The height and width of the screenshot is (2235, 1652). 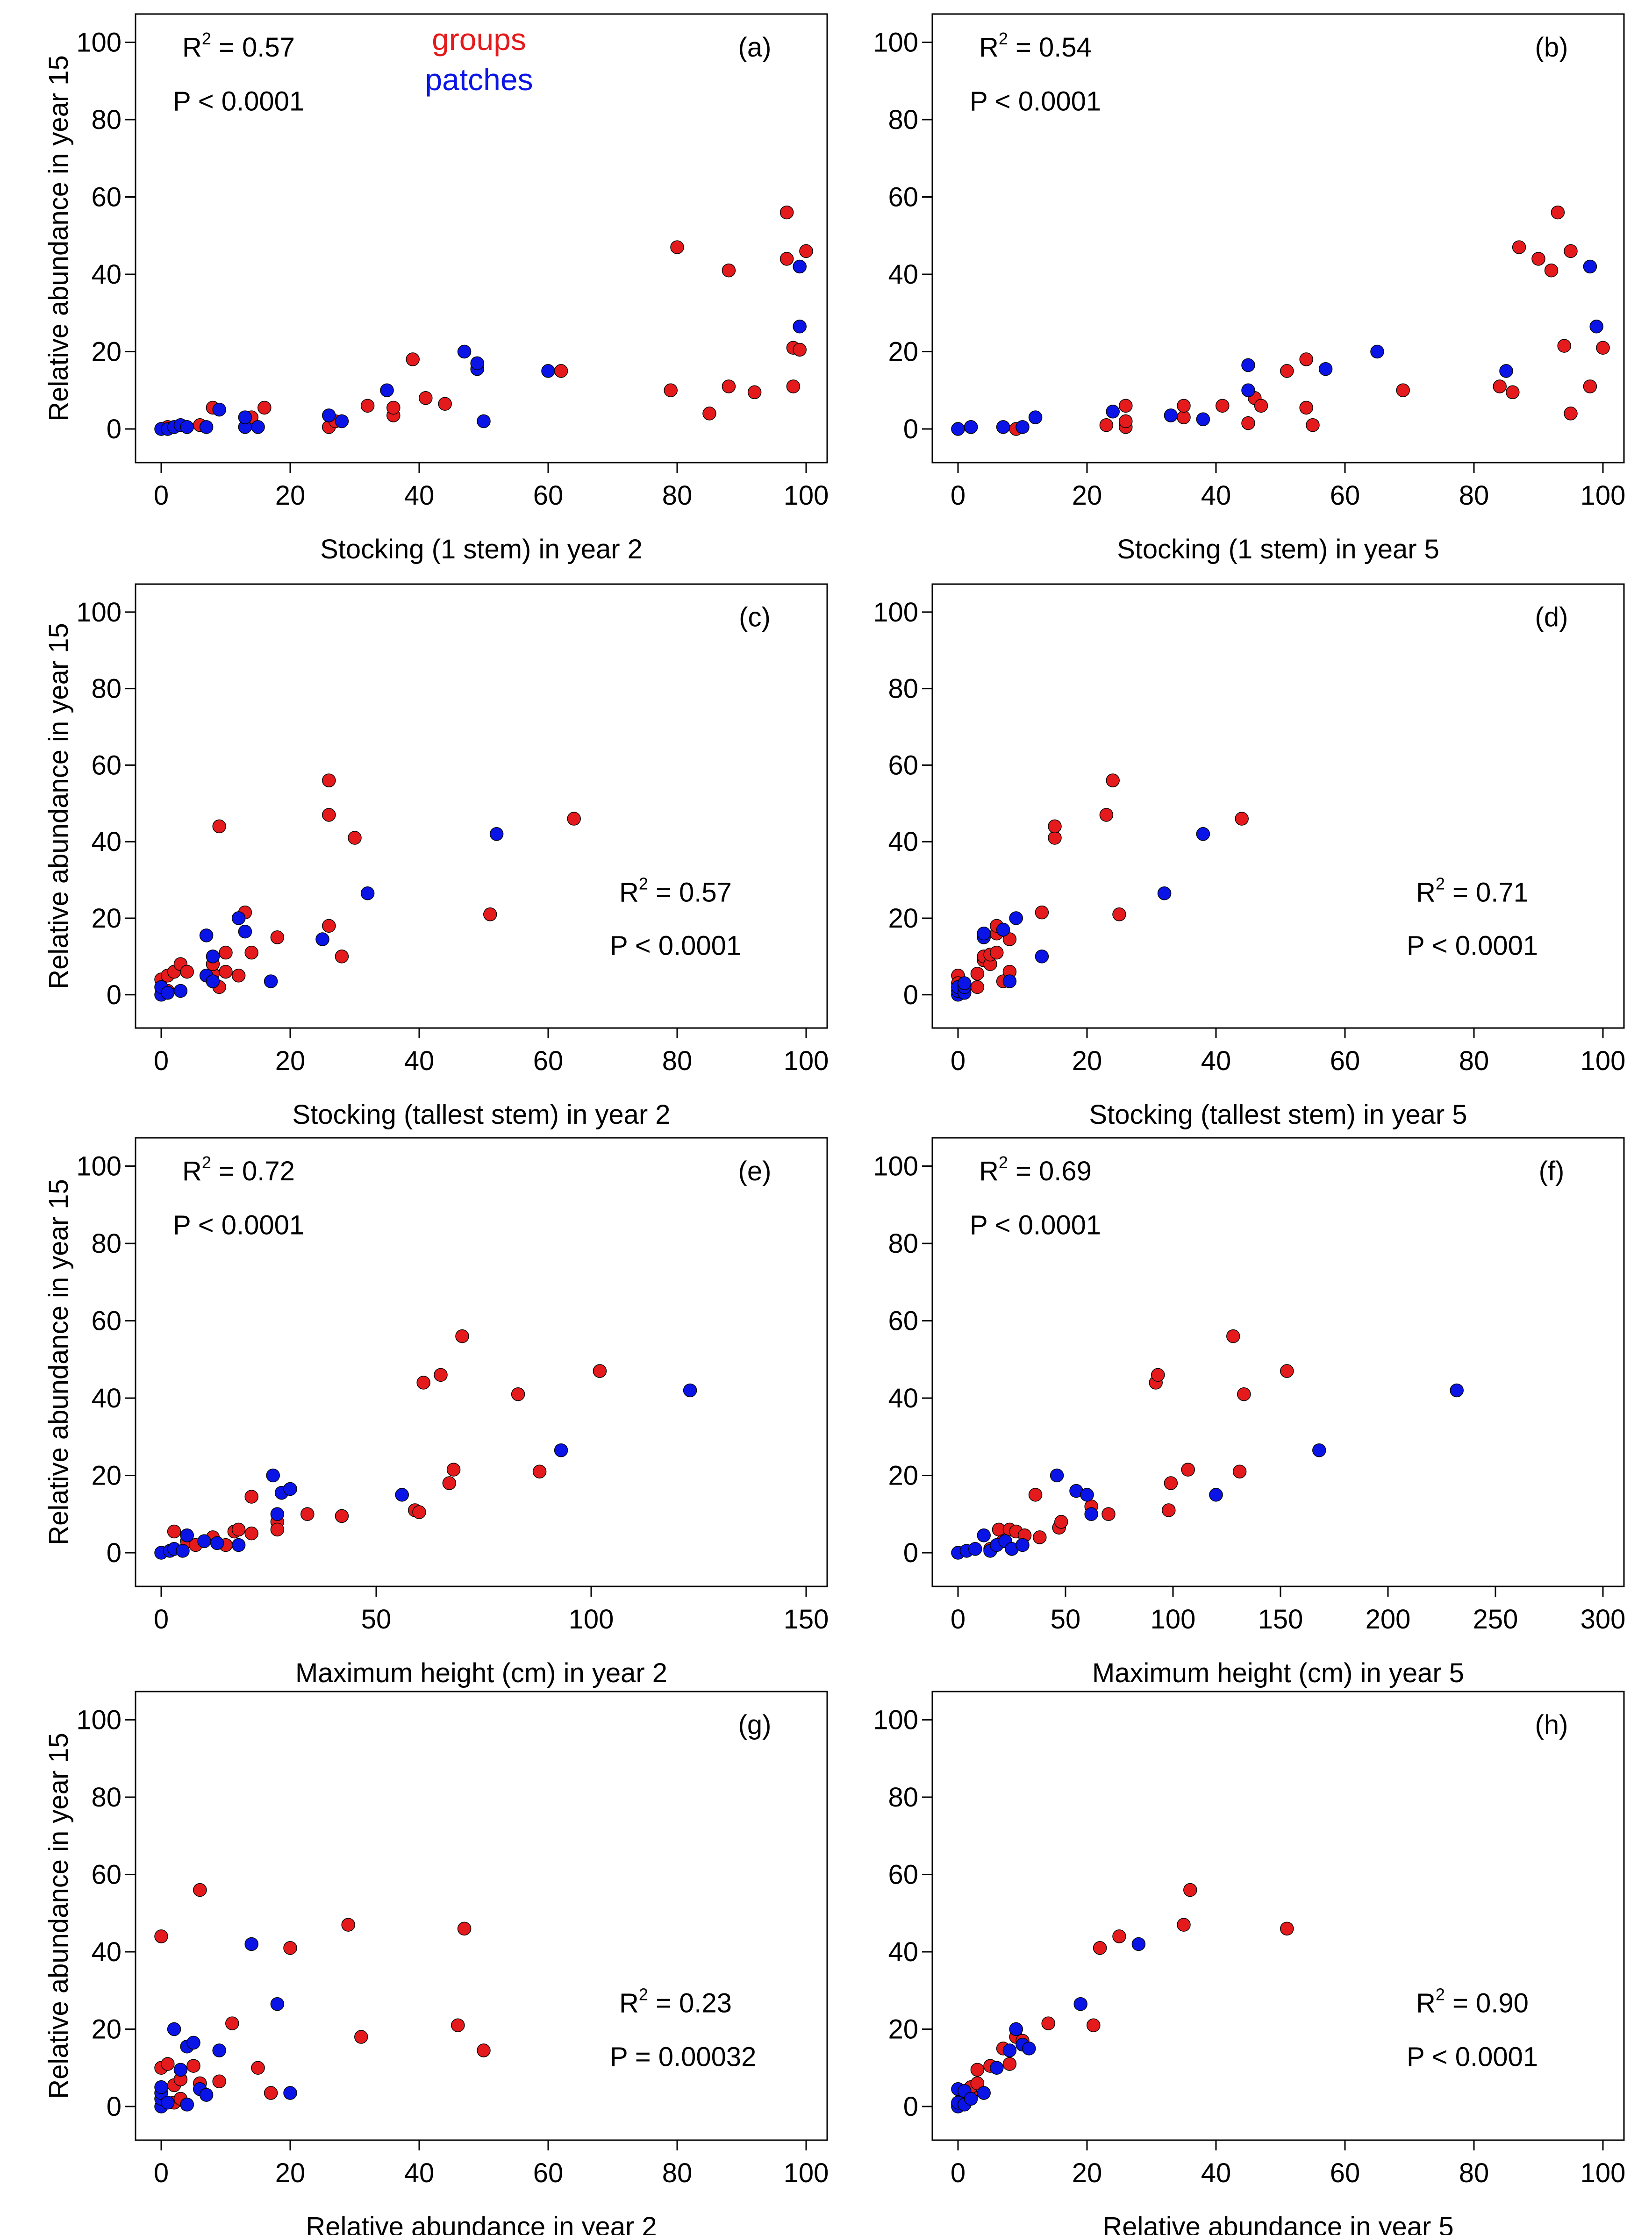 What do you see at coordinates (290, 2173) in the screenshot?
I see `x-tick-label: 20` at bounding box center [290, 2173].